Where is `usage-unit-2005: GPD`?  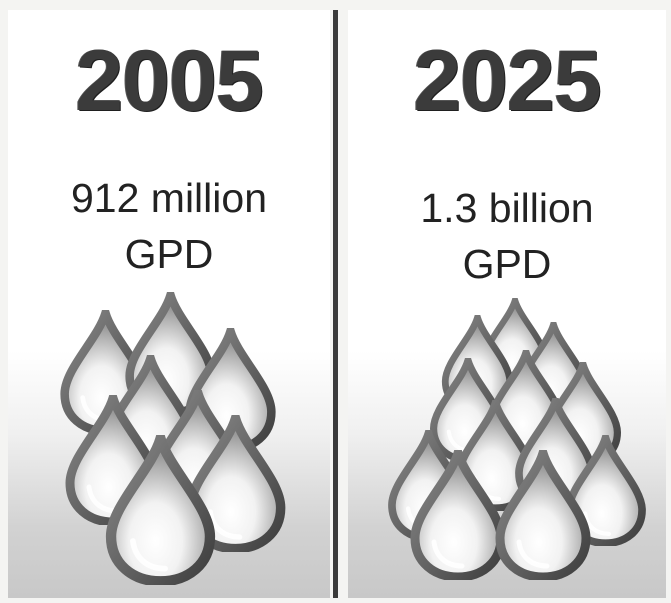
usage-unit-2005: GPD is located at coordinates (169, 254).